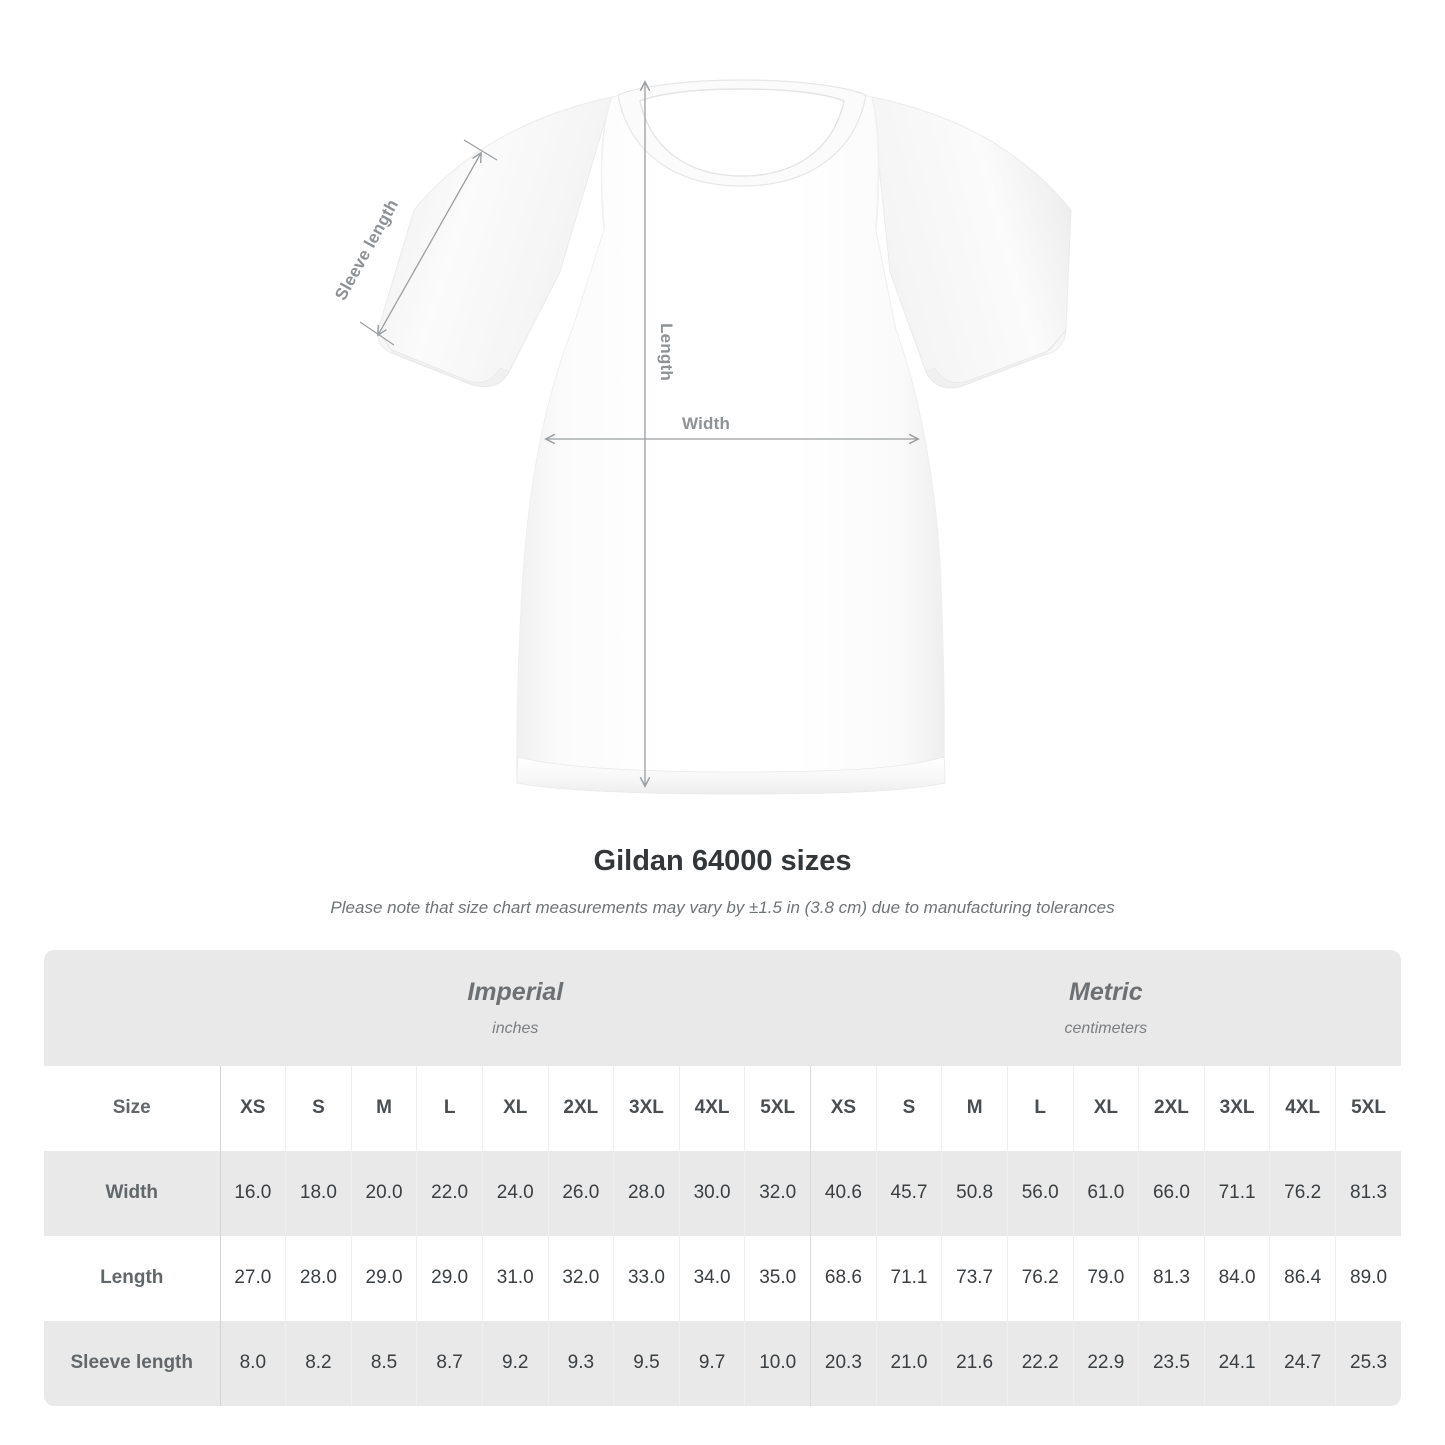 The image size is (1445, 1445). Describe the element at coordinates (711, 1278) in the screenshot. I see `cell-length-imperial-4XL: 34.0` at that location.